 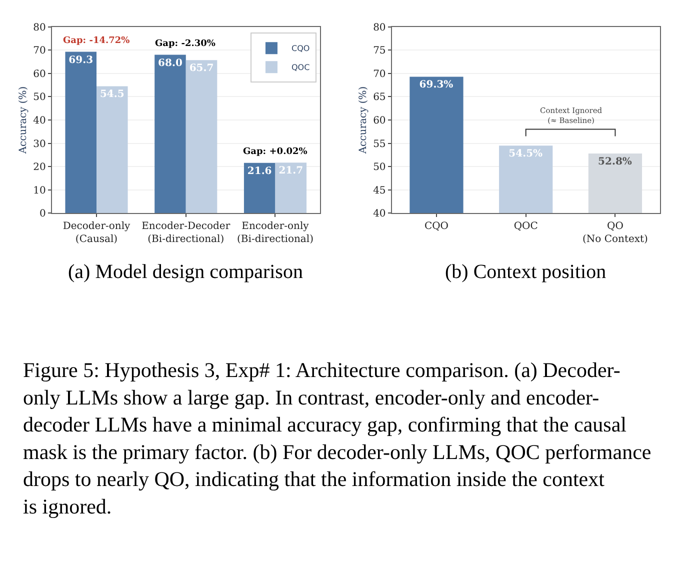 I want to click on data-label: 52.8%, so click(x=615, y=162).